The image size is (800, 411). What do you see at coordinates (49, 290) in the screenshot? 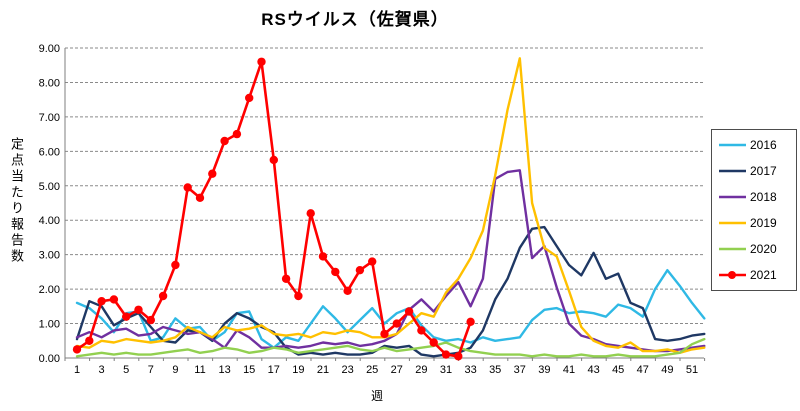
I see `y-tick-label: 2.00` at bounding box center [49, 290].